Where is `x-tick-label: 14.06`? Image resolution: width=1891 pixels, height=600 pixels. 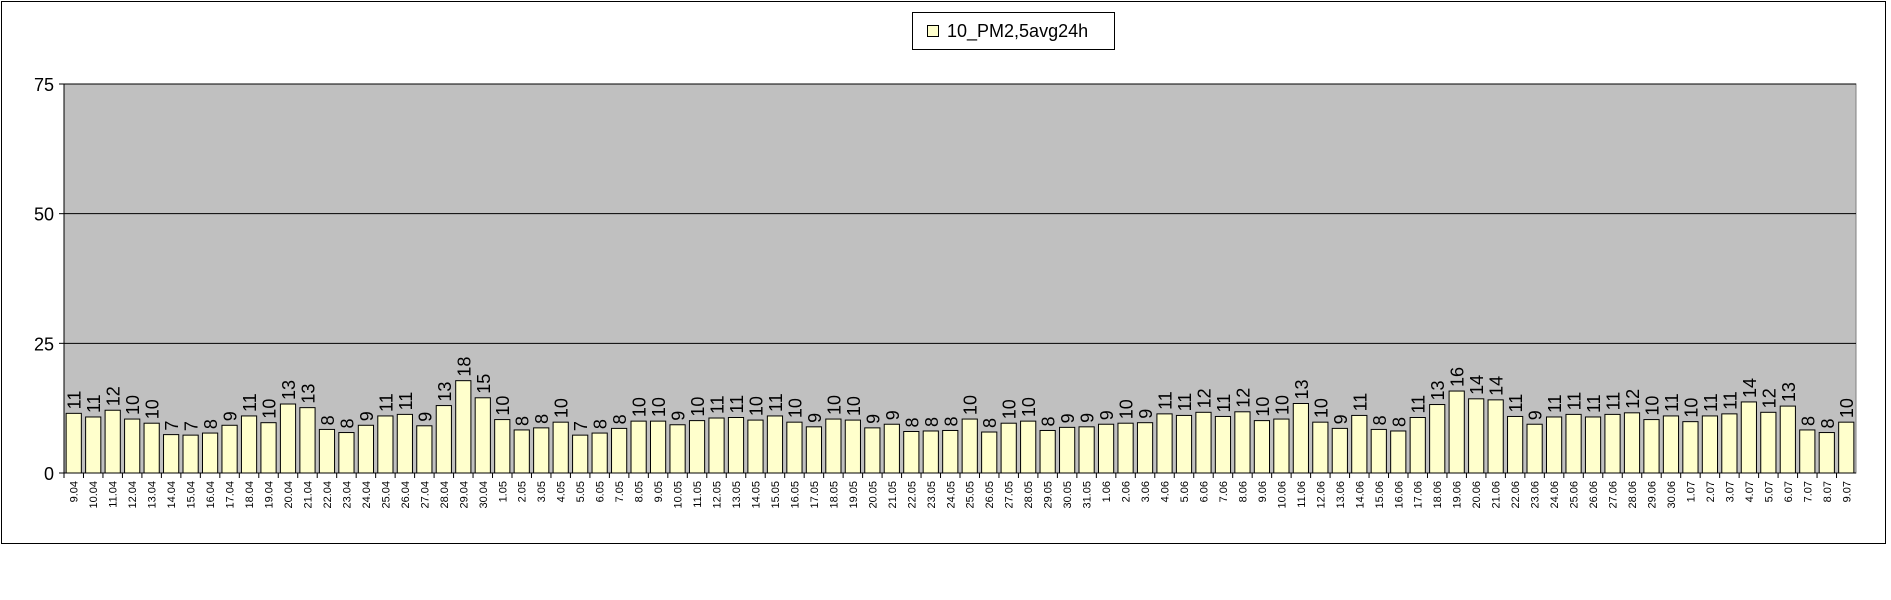 x-tick-label: 14.06 is located at coordinates (1360, 495).